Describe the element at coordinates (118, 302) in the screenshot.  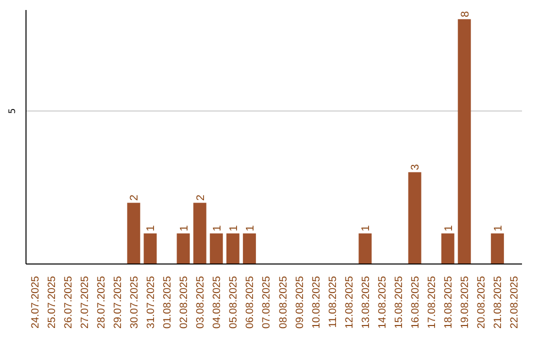
I see `x-tick-label: 29.07.2025` at that location.